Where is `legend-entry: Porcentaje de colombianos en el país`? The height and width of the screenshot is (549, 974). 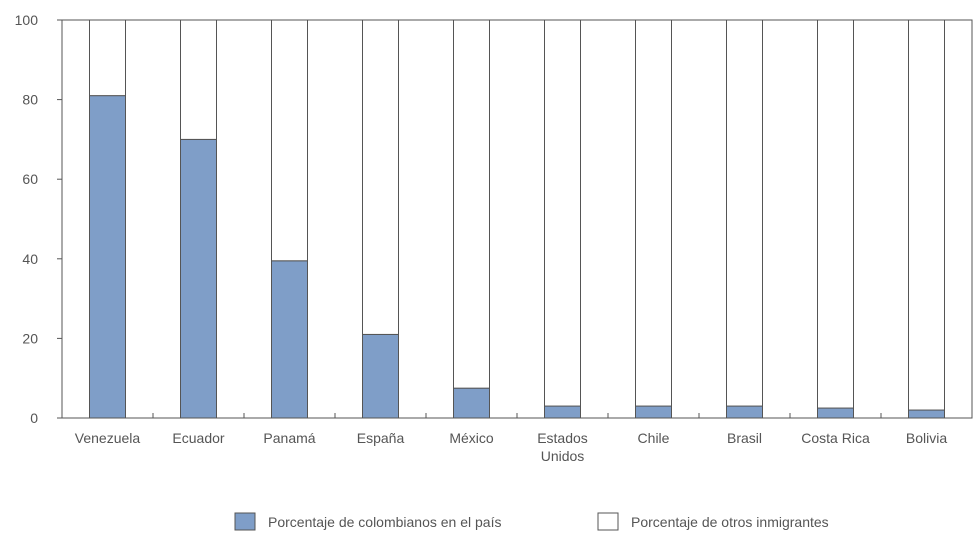 legend-entry: Porcentaje de colombianos en el país is located at coordinates (384, 522).